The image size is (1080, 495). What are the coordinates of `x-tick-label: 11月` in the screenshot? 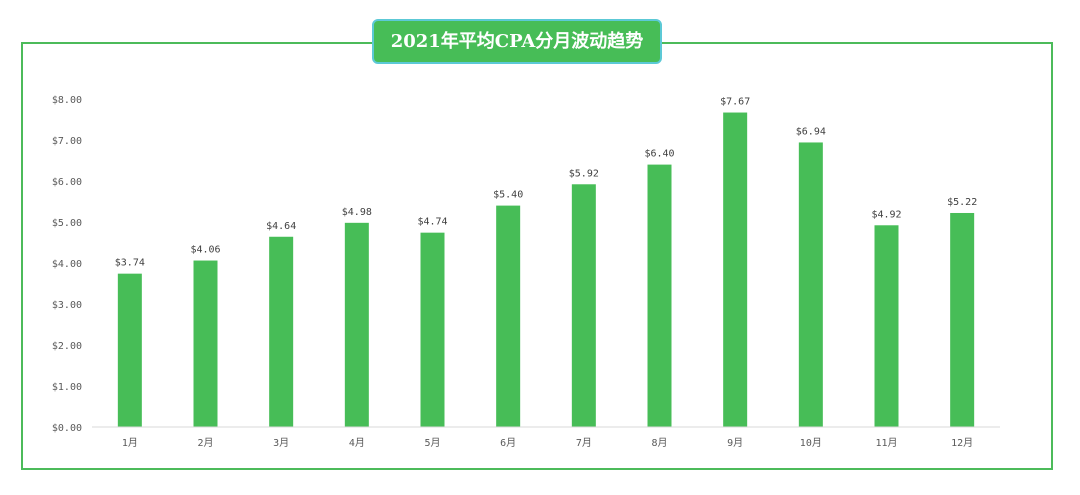 It's located at (886, 443).